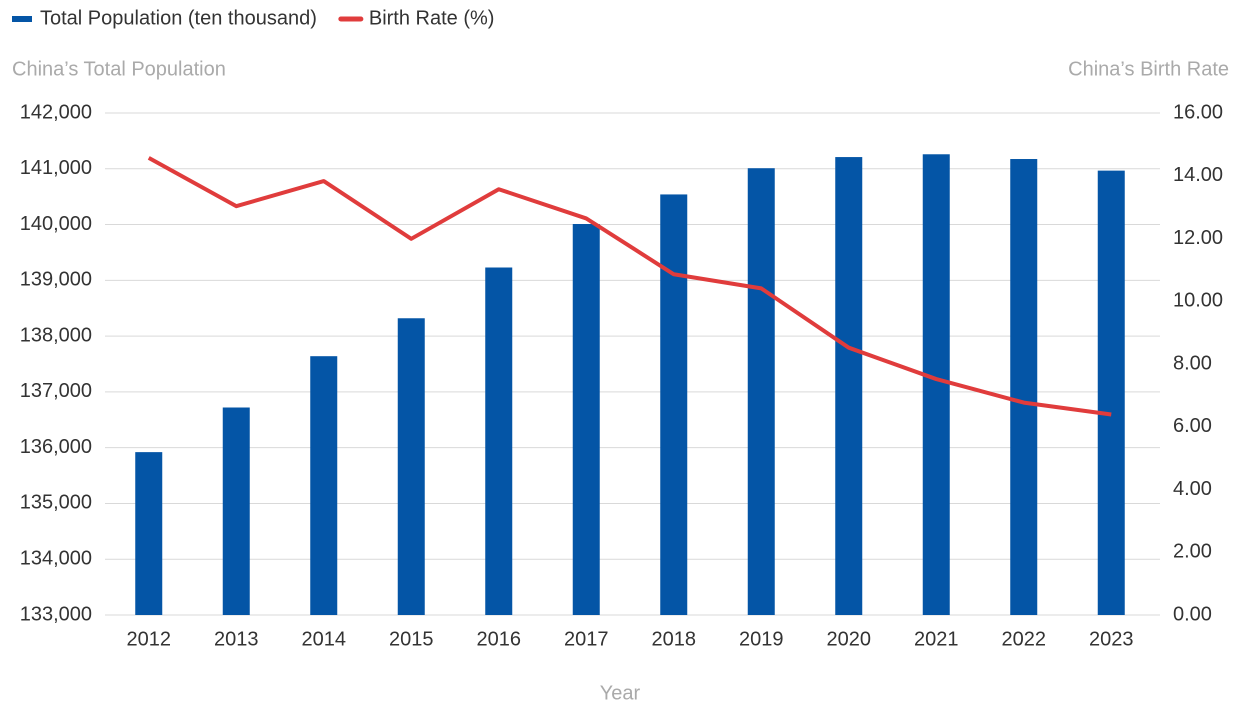  I want to click on y2-tick-label: 6.00, so click(1192, 426).